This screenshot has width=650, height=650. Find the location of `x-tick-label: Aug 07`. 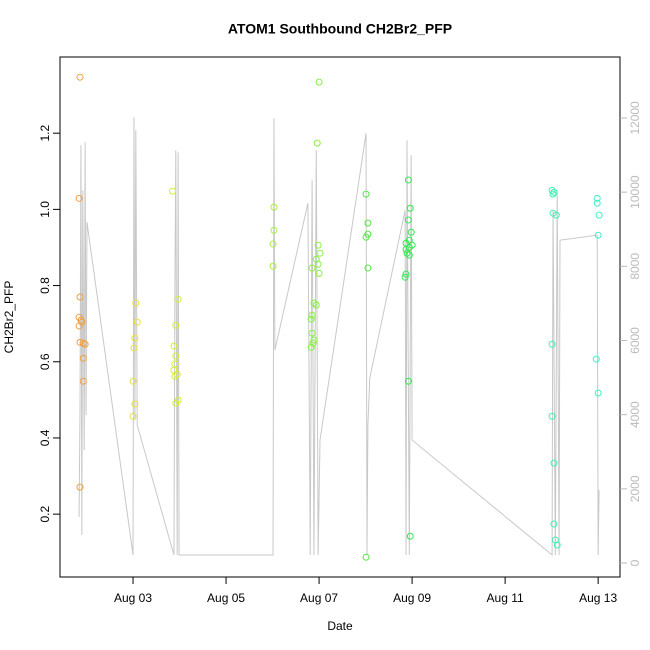

x-tick-label: Aug 07 is located at coordinates (319, 598).